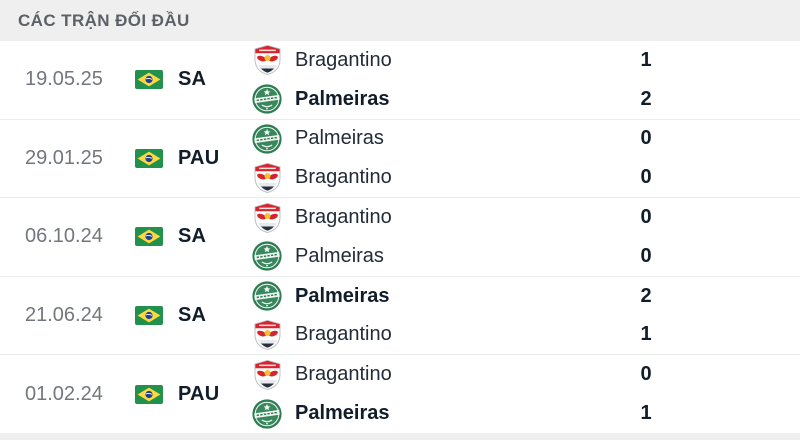 Image resolution: width=800 pixels, height=440 pixels. Describe the element at coordinates (400, 20) in the screenshot. I see `section-header: CÁC TRẬN ĐỐI ĐẦU` at that location.